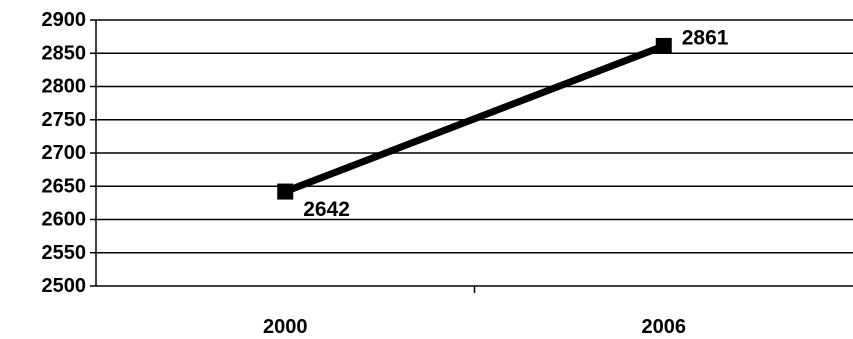  What do you see at coordinates (64, 220) in the screenshot?
I see `y-tick-label: 2600` at bounding box center [64, 220].